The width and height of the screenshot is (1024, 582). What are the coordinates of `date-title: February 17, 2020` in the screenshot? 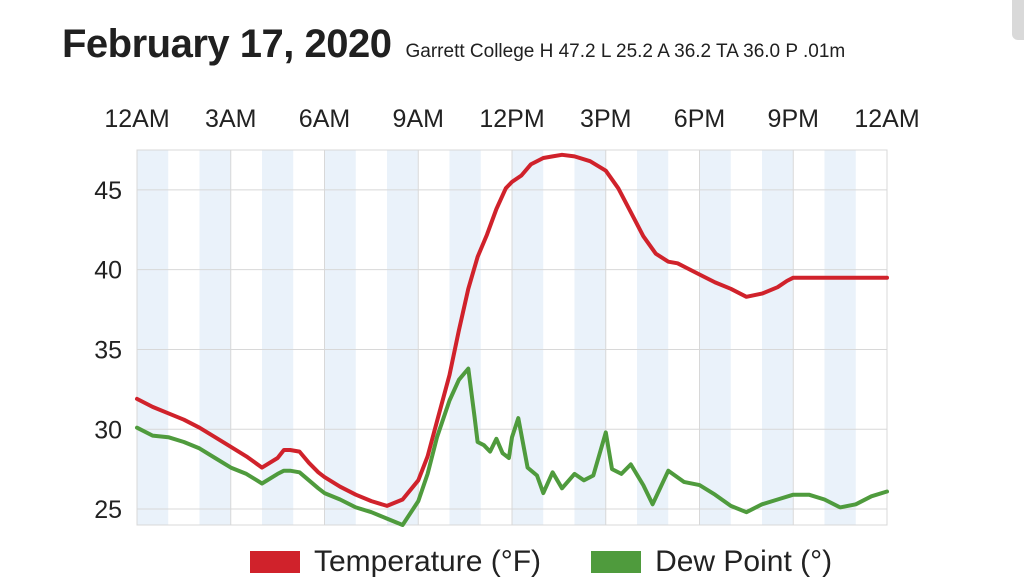 It's located at (227, 44).